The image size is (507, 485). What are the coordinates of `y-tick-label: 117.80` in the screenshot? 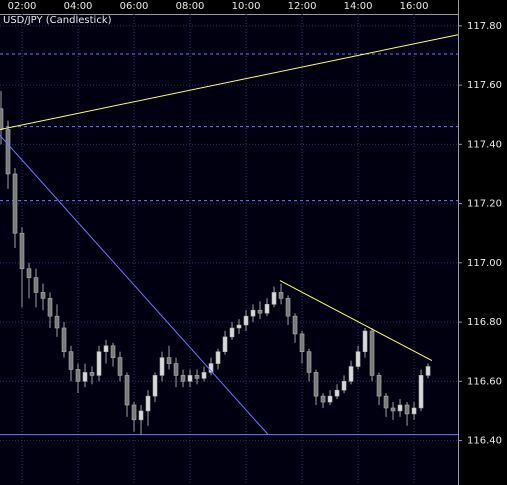 It's located at (484, 26).